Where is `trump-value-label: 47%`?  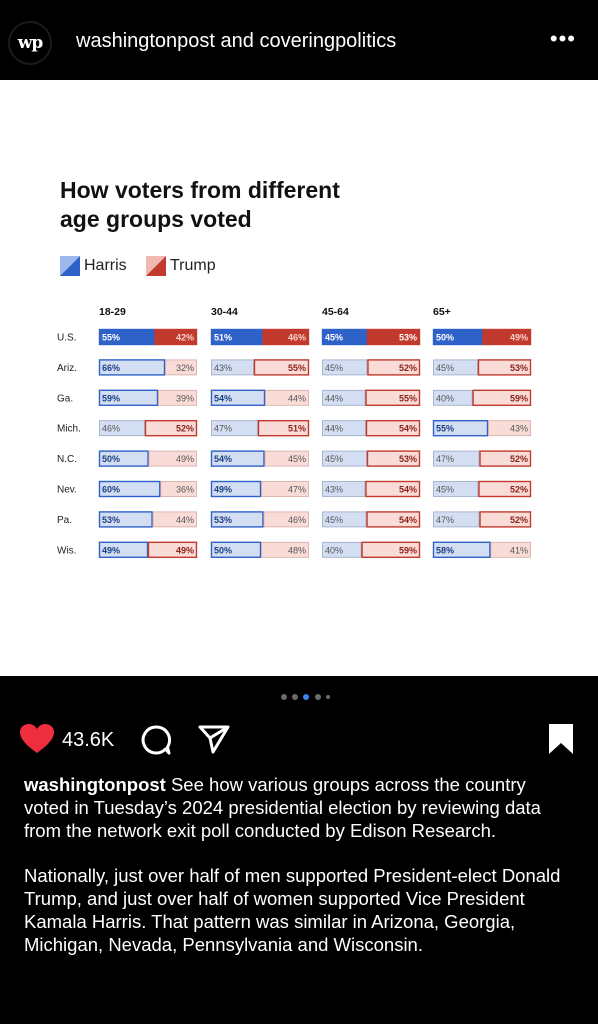 trump-value-label: 47% is located at coordinates (297, 490).